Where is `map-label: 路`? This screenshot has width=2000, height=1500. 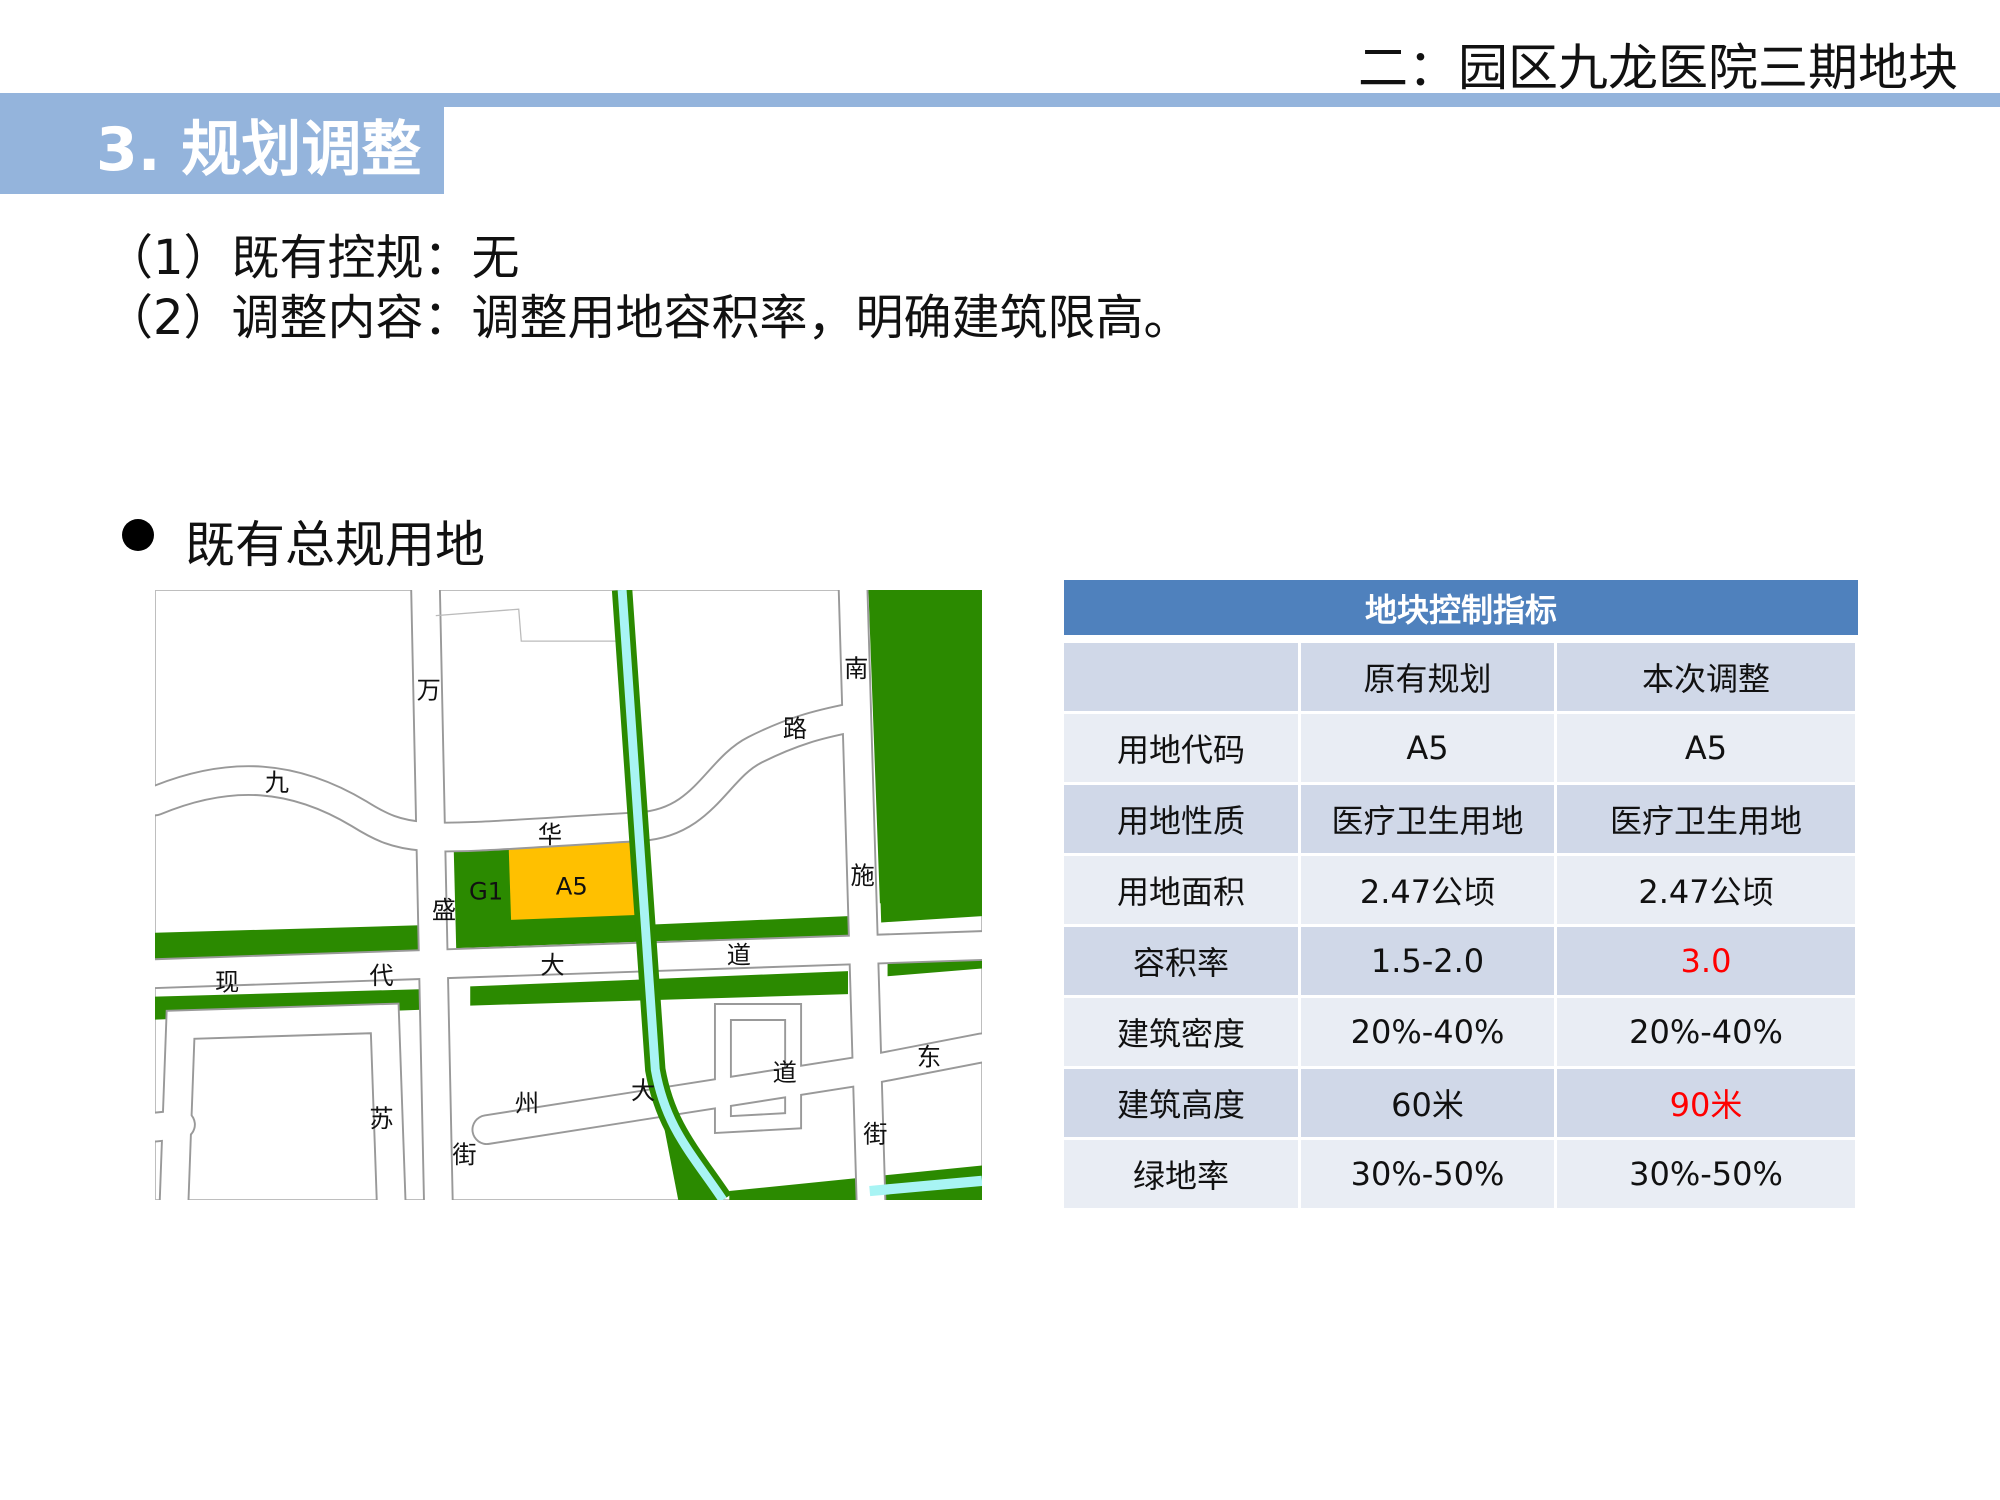
map-label: 路 is located at coordinates (795, 728).